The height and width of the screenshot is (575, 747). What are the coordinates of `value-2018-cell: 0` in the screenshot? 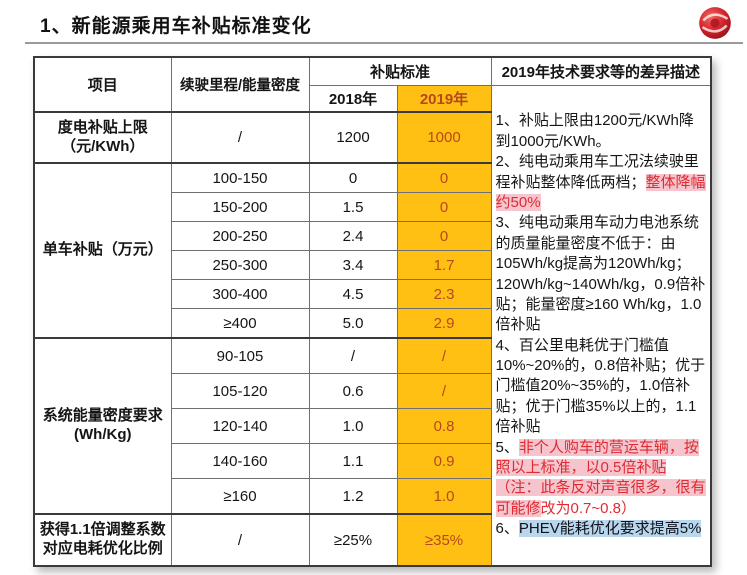 It's located at (353, 177).